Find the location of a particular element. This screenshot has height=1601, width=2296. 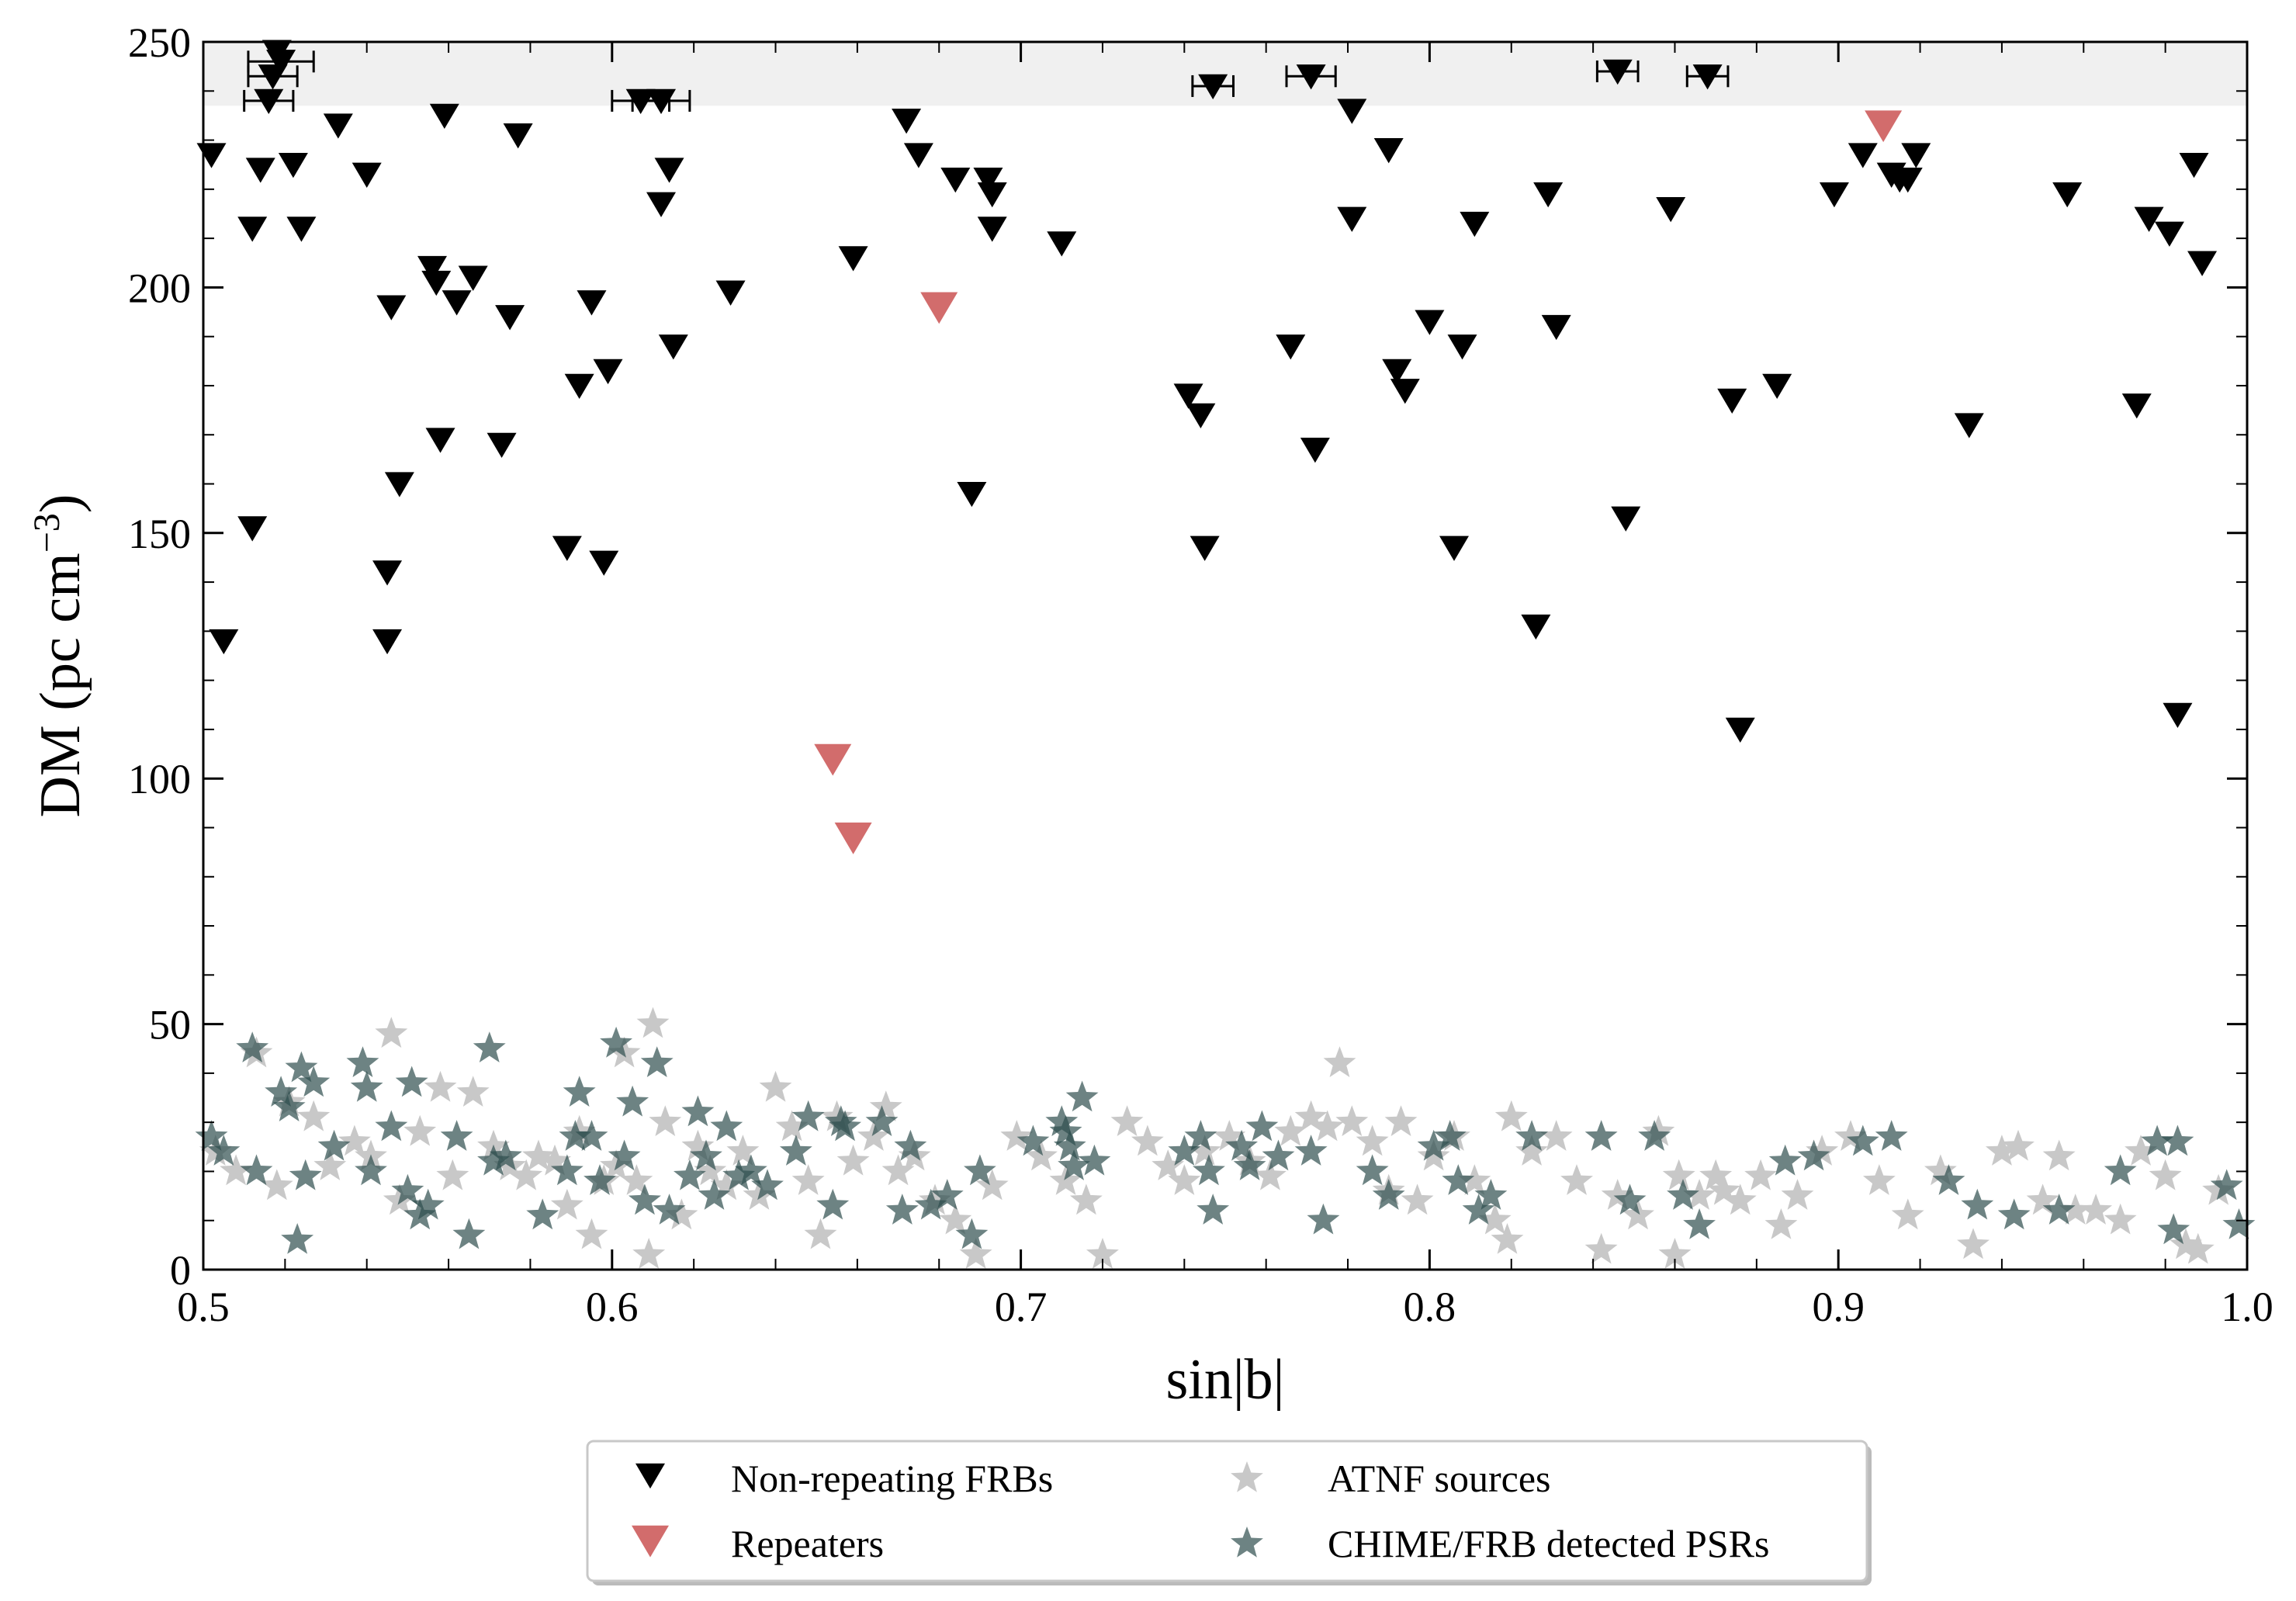

legend-entry-atnf: ATNF sources is located at coordinates (1390, 1478).